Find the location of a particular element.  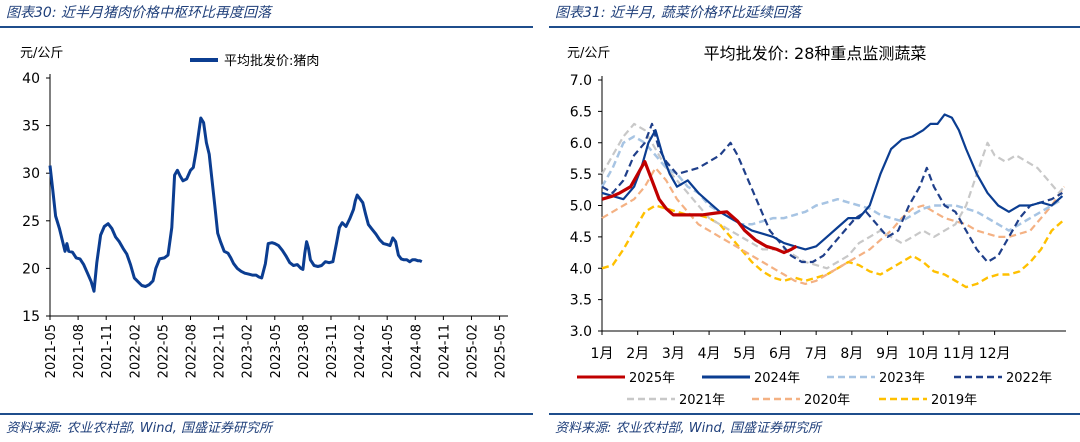

legend-label: 2023年 is located at coordinates (902, 378).